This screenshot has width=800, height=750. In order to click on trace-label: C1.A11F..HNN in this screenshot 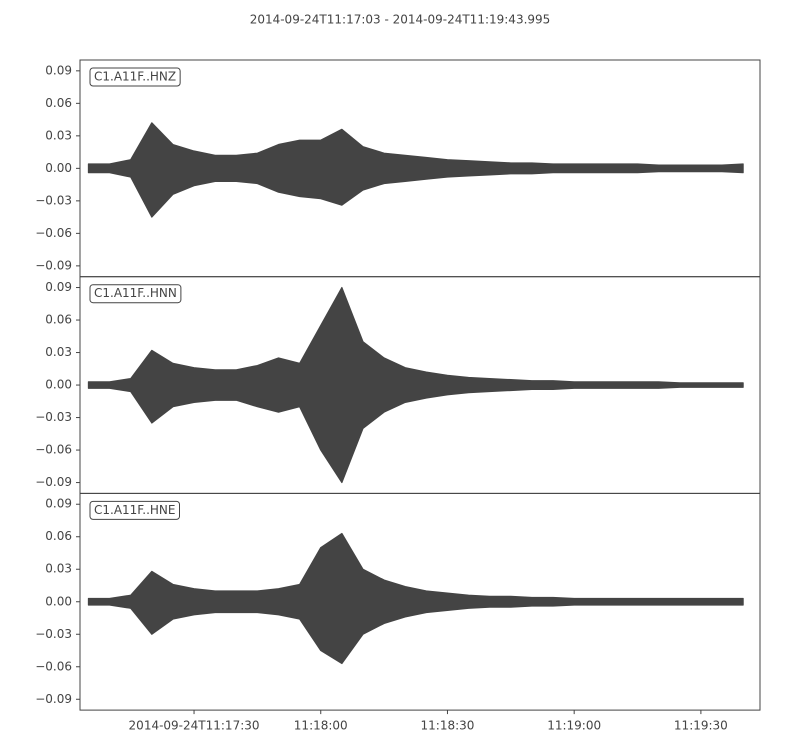, I will do `click(135, 293)`.